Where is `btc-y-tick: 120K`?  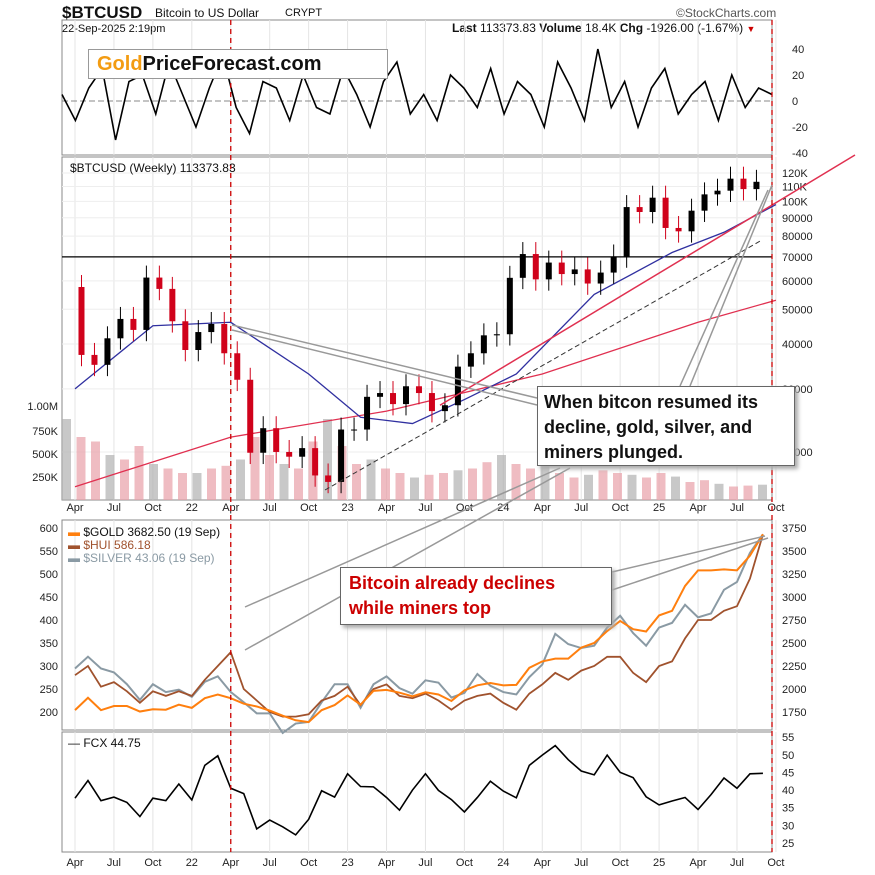
btc-y-tick: 120K is located at coordinates (795, 174).